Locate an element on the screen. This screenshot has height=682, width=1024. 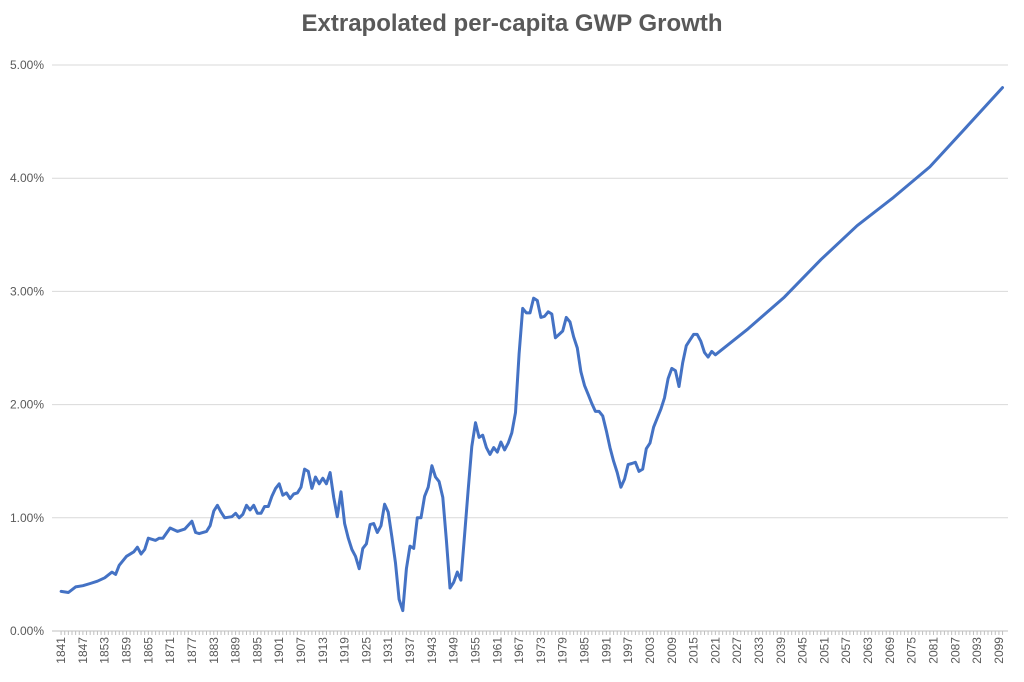
x-tick-label: 1865 is located at coordinates (148, 650).